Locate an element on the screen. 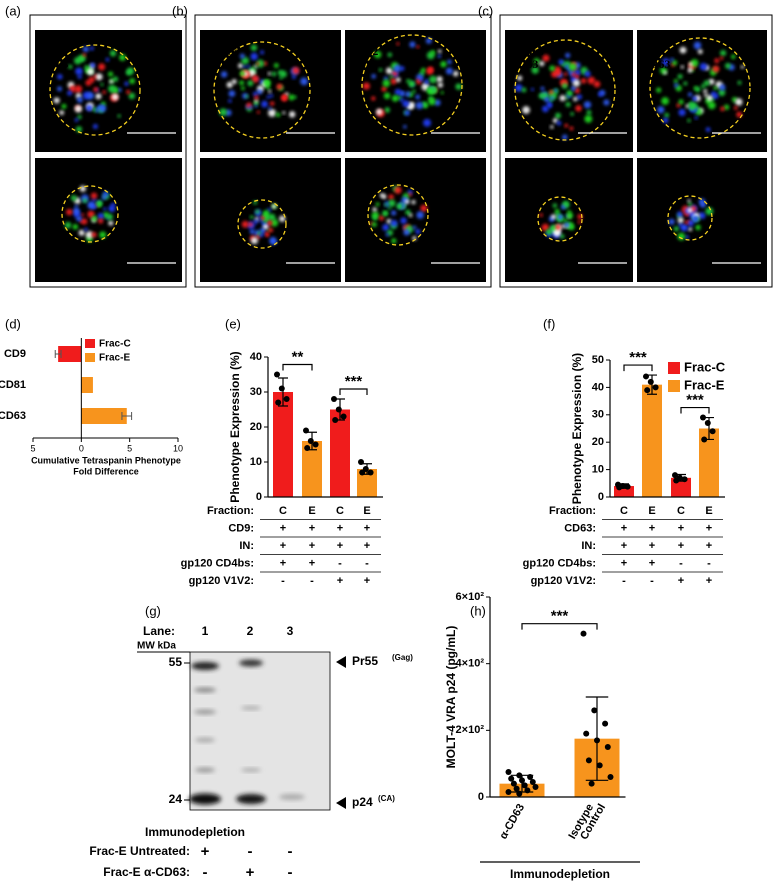  category-label: CD63 is located at coordinates (13, 416).